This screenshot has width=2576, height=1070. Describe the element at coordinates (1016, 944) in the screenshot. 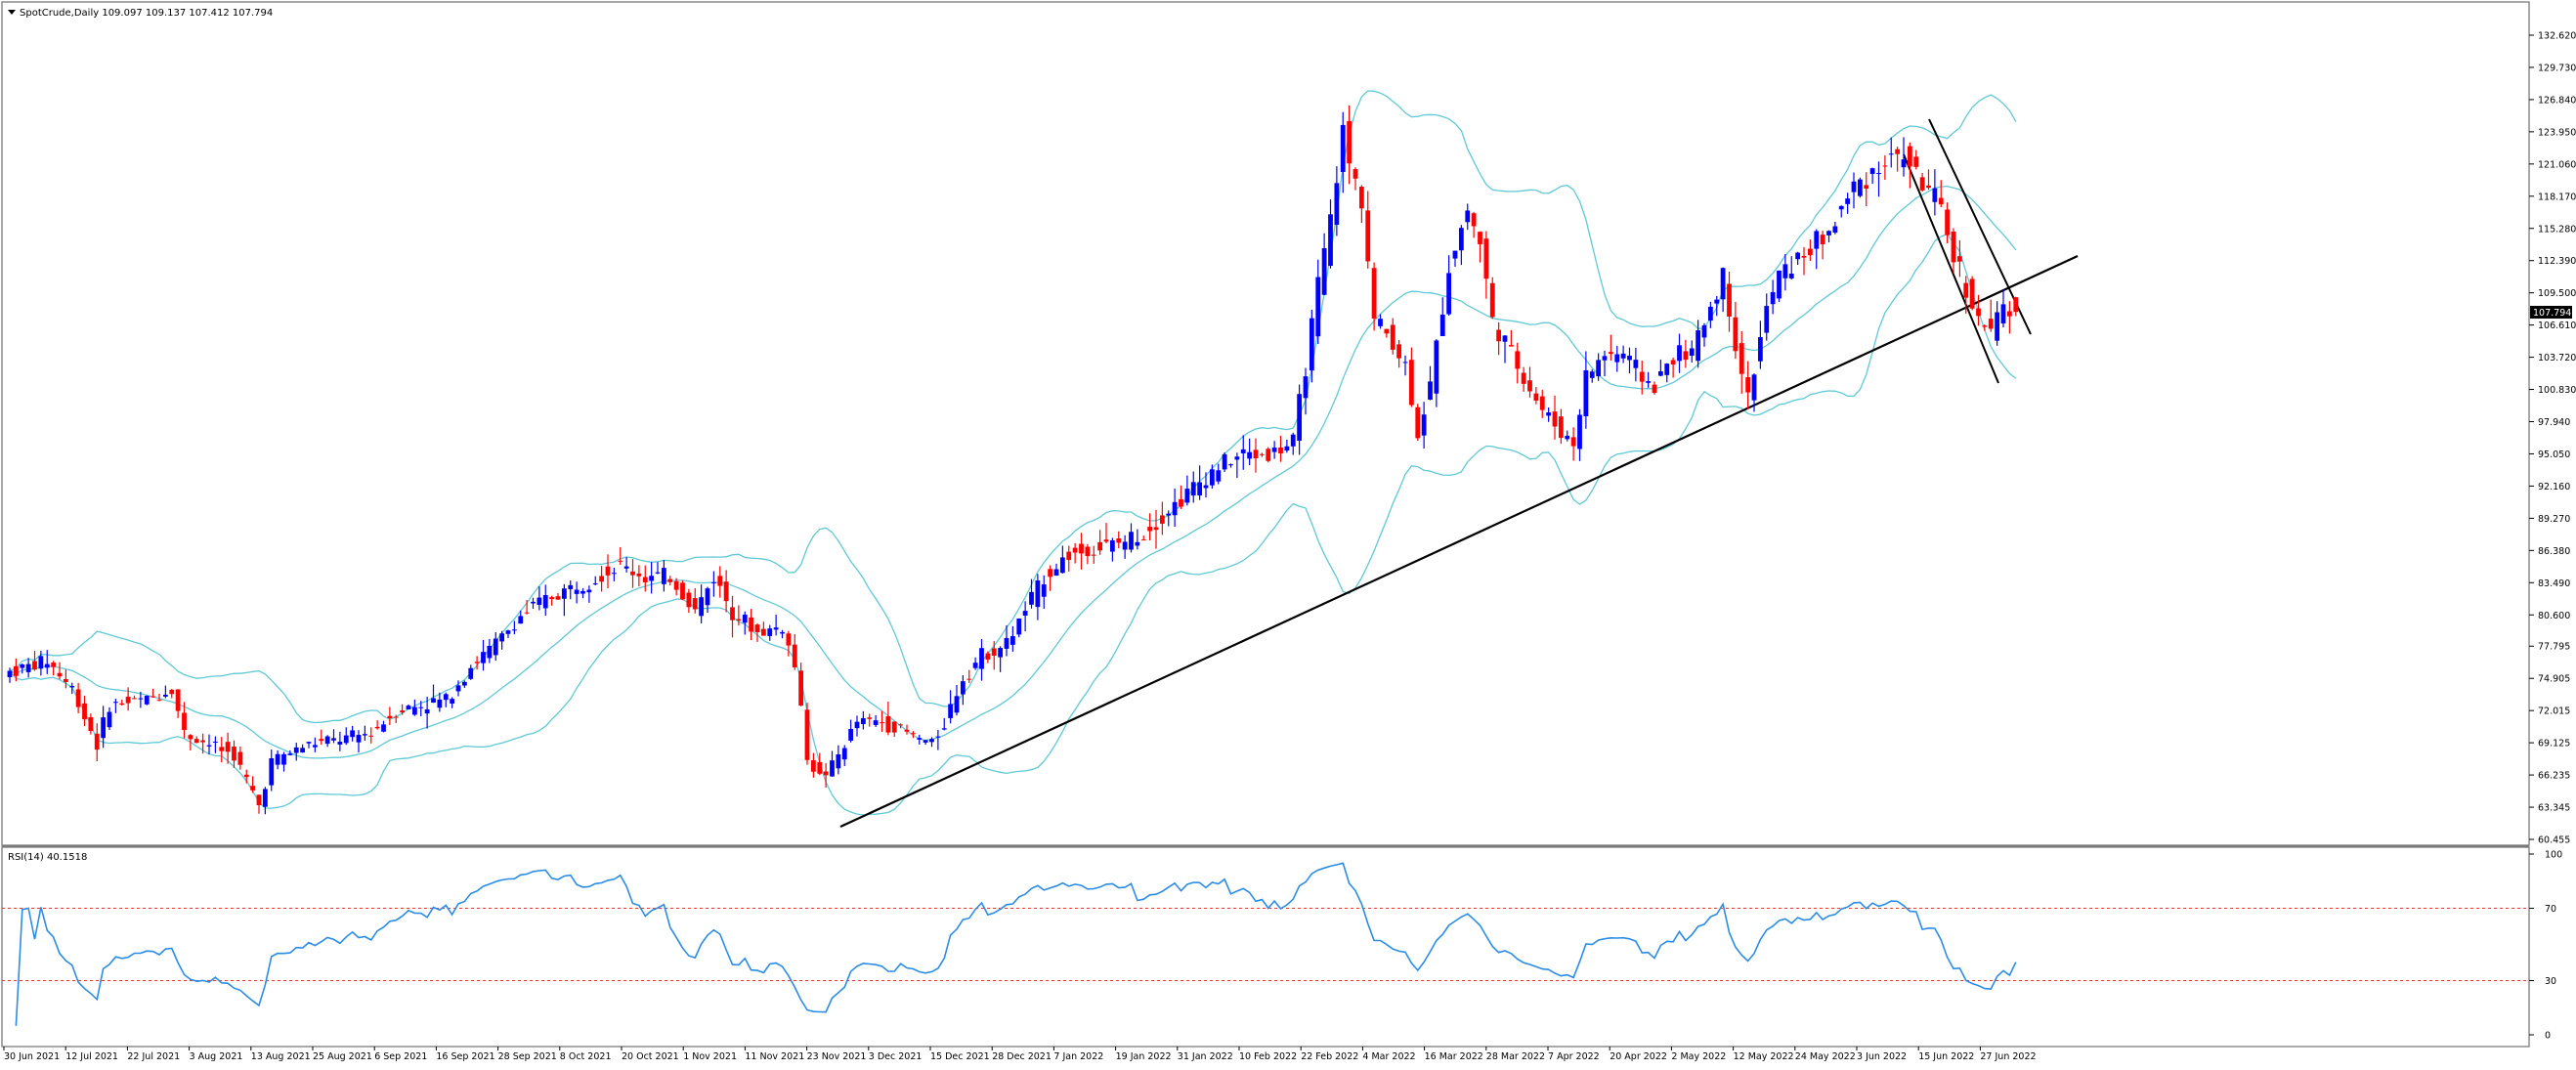

I see `rsi-line` at that location.